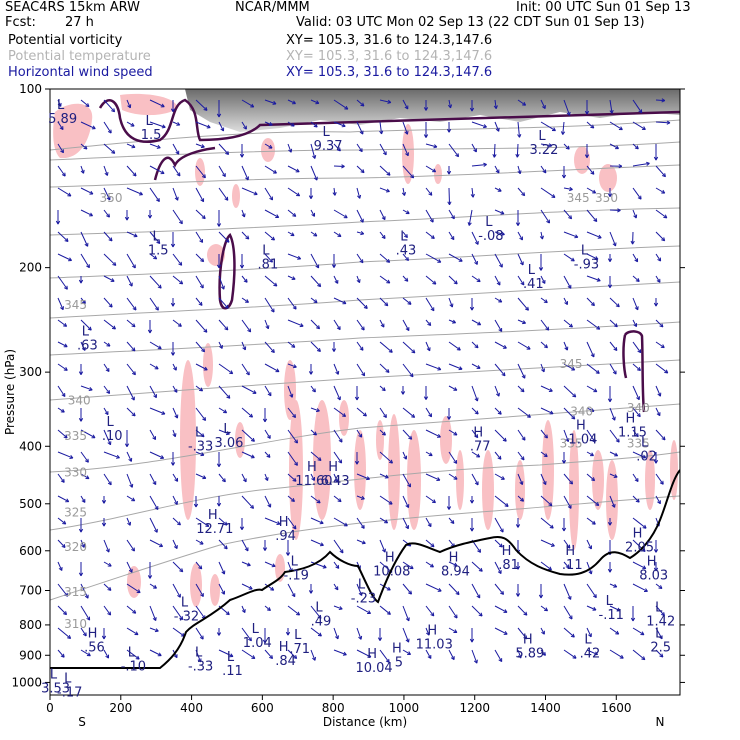 The height and width of the screenshot is (740, 740). What do you see at coordinates (603, 7) in the screenshot?
I see `init-time: Init: 00 UTC Sun 01 Sep 13` at bounding box center [603, 7].